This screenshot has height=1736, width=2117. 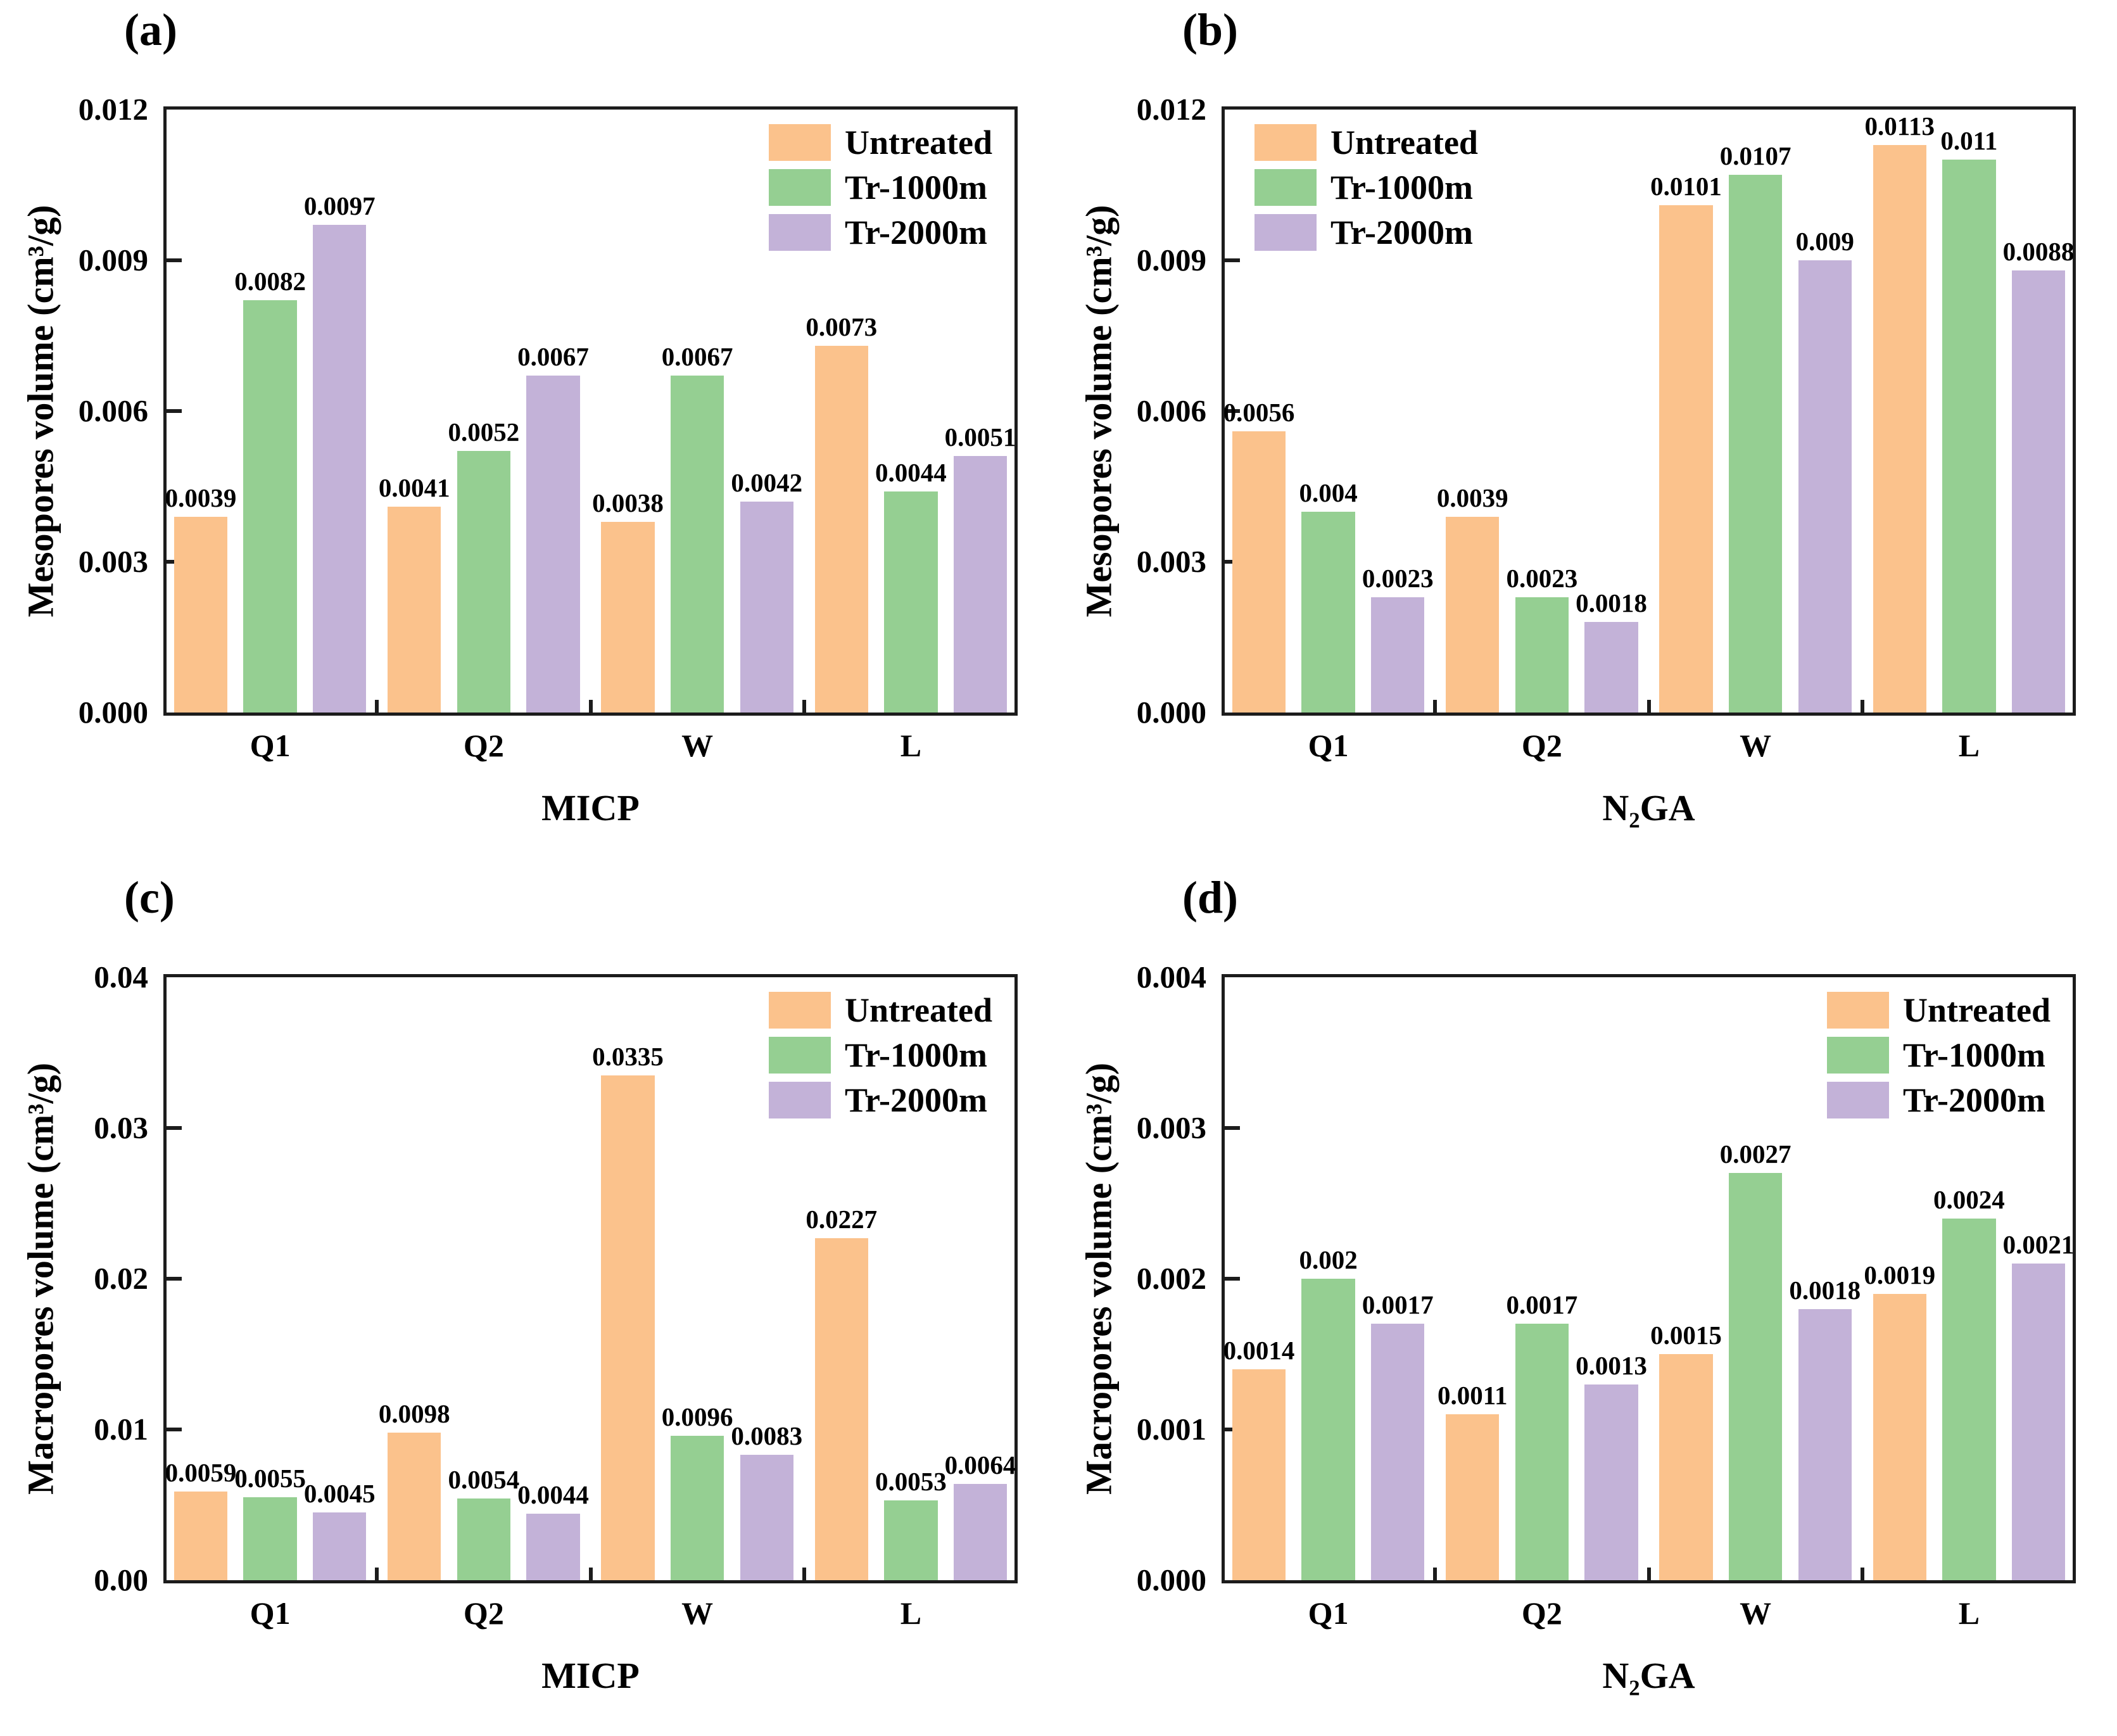 I want to click on bar-value-label: 0.0041, so click(x=414, y=487).